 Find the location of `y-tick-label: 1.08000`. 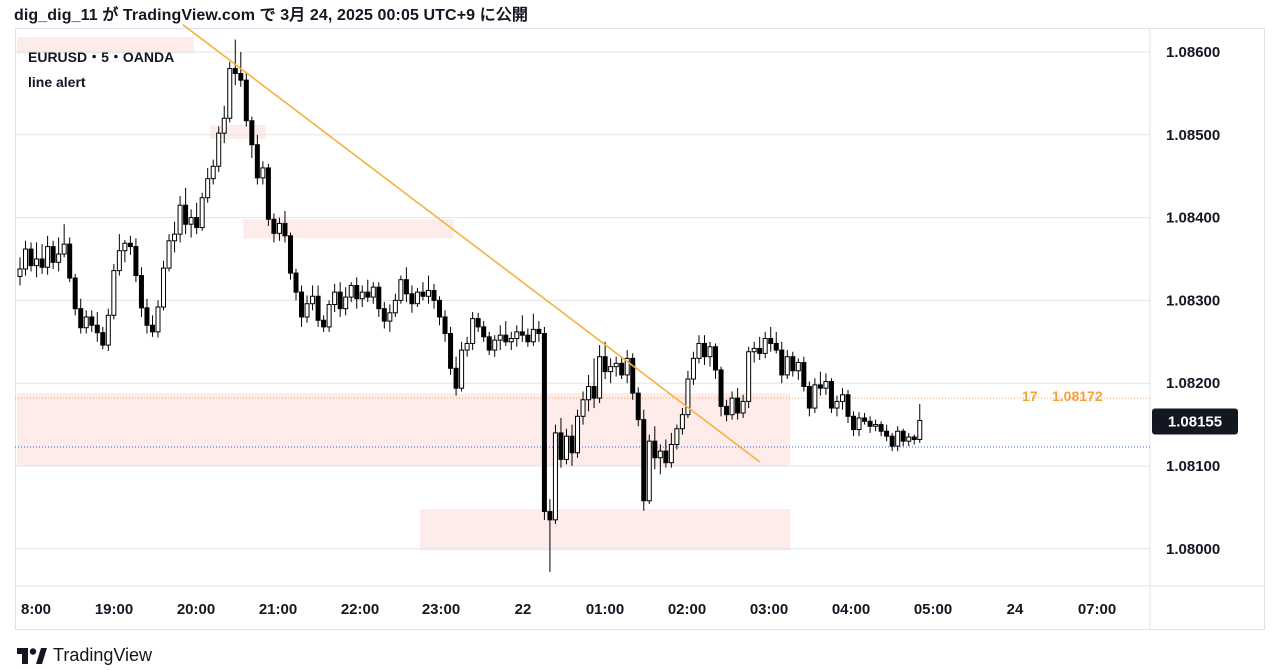

y-tick-label: 1.08000 is located at coordinates (1193, 549).